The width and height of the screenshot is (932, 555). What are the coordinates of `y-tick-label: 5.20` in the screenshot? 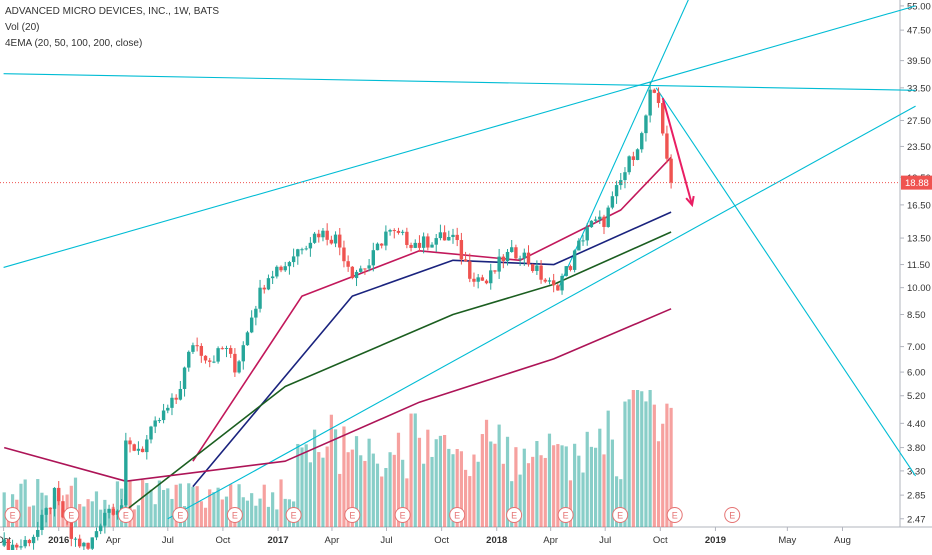 It's located at (916, 396).